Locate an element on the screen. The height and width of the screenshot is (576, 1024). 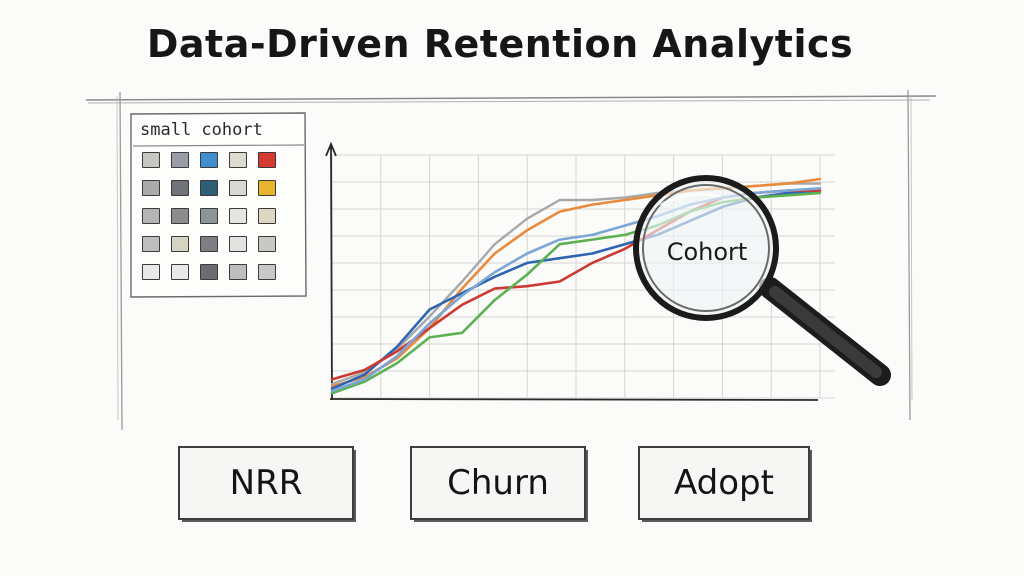
adopt-button-label: Adopt is located at coordinates (724, 483).